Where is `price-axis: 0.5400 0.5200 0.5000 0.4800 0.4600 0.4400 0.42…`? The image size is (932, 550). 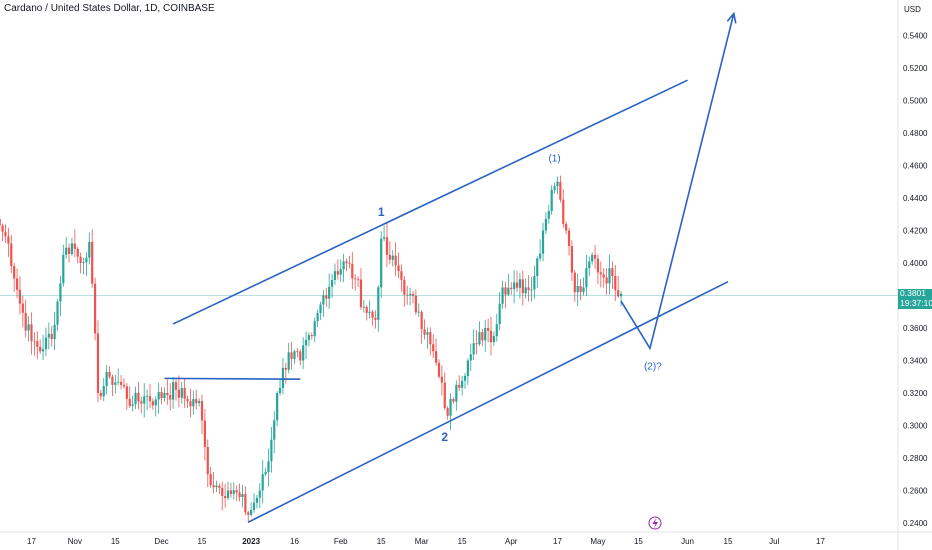
price-axis: 0.5400 0.5200 0.5000 0.4800 0.4600 0.4400 0.42… is located at coordinates (912, 275).